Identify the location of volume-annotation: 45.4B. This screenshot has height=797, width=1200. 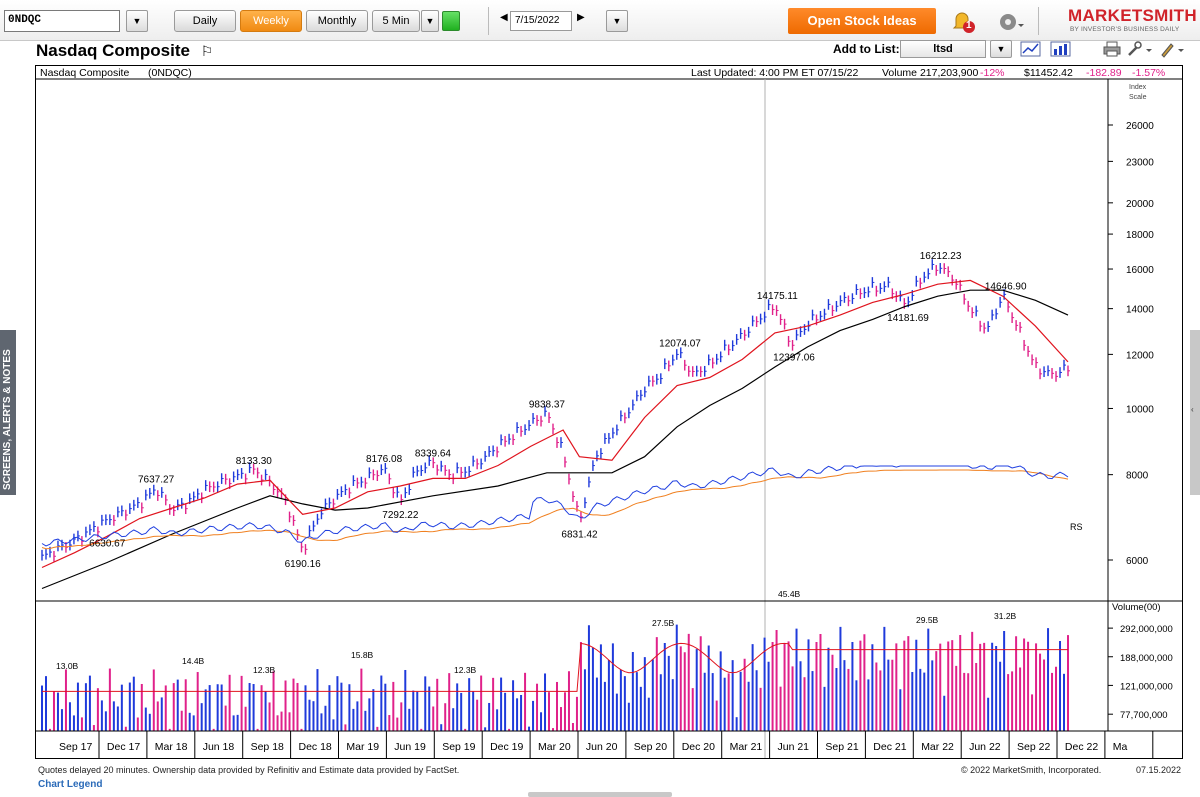
(789, 594).